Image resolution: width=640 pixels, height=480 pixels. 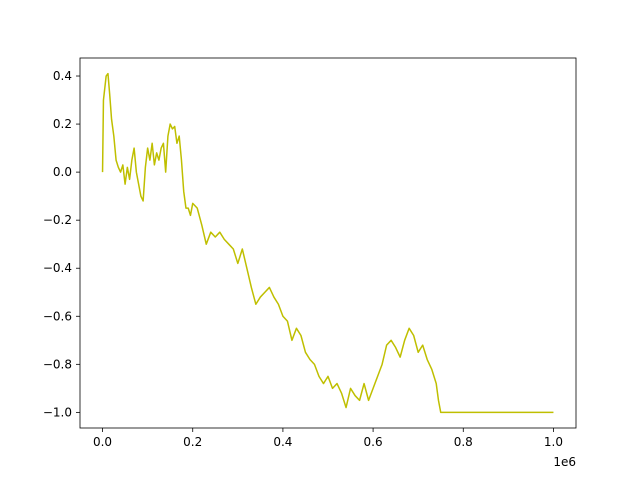 I want to click on y-tick-label: −0.6, so click(x=57, y=316).